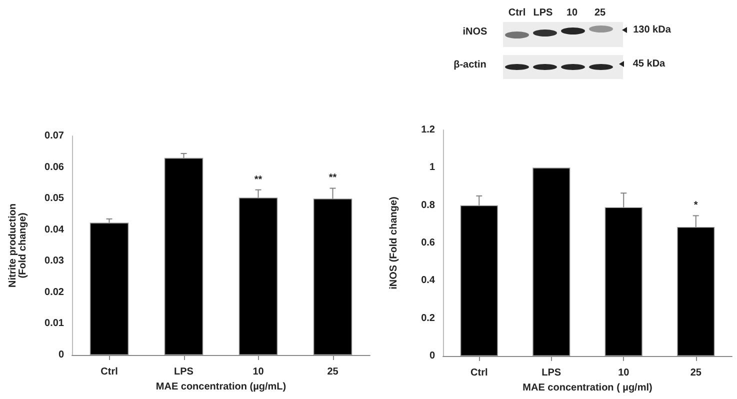  What do you see at coordinates (428, 130) in the screenshot?
I see `y-tick-label: 1.2` at bounding box center [428, 130].